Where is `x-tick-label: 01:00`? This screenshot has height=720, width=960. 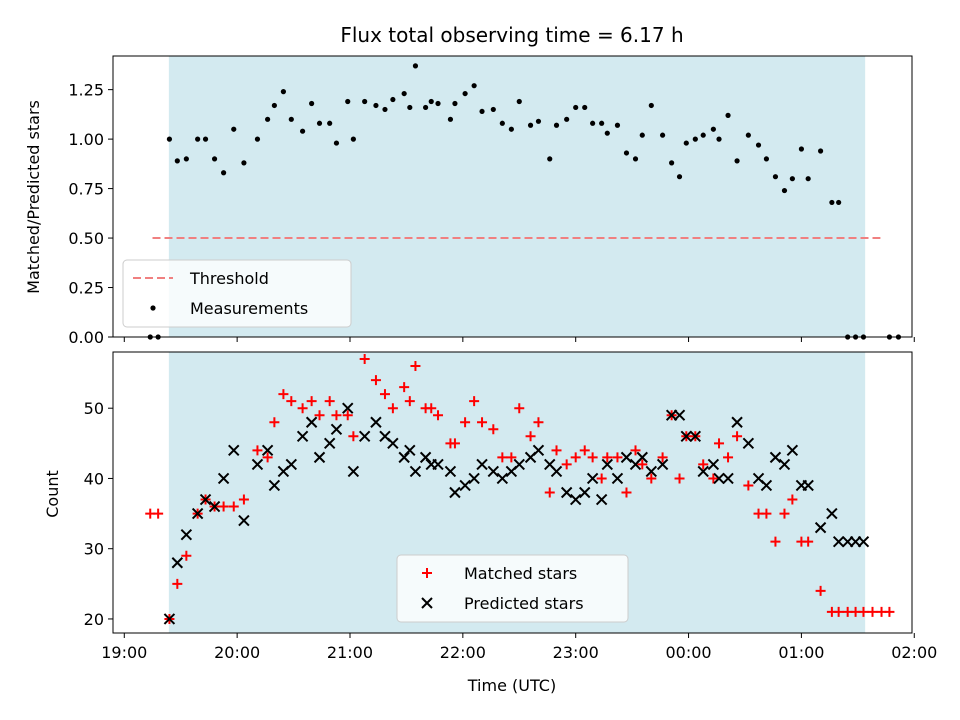
x-tick-label: 01:00 is located at coordinates (801, 652).